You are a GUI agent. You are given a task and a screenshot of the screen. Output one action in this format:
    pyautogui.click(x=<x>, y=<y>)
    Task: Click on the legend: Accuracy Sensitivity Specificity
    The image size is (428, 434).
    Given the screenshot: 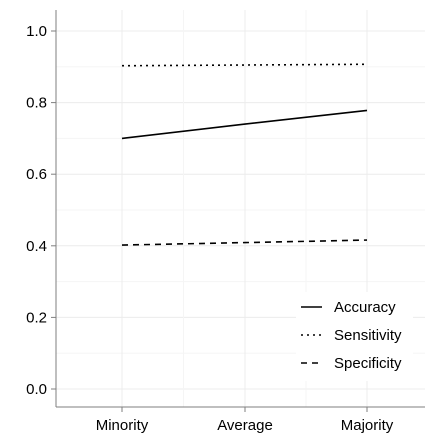 What is the action you would take?
    pyautogui.click(x=354, y=336)
    